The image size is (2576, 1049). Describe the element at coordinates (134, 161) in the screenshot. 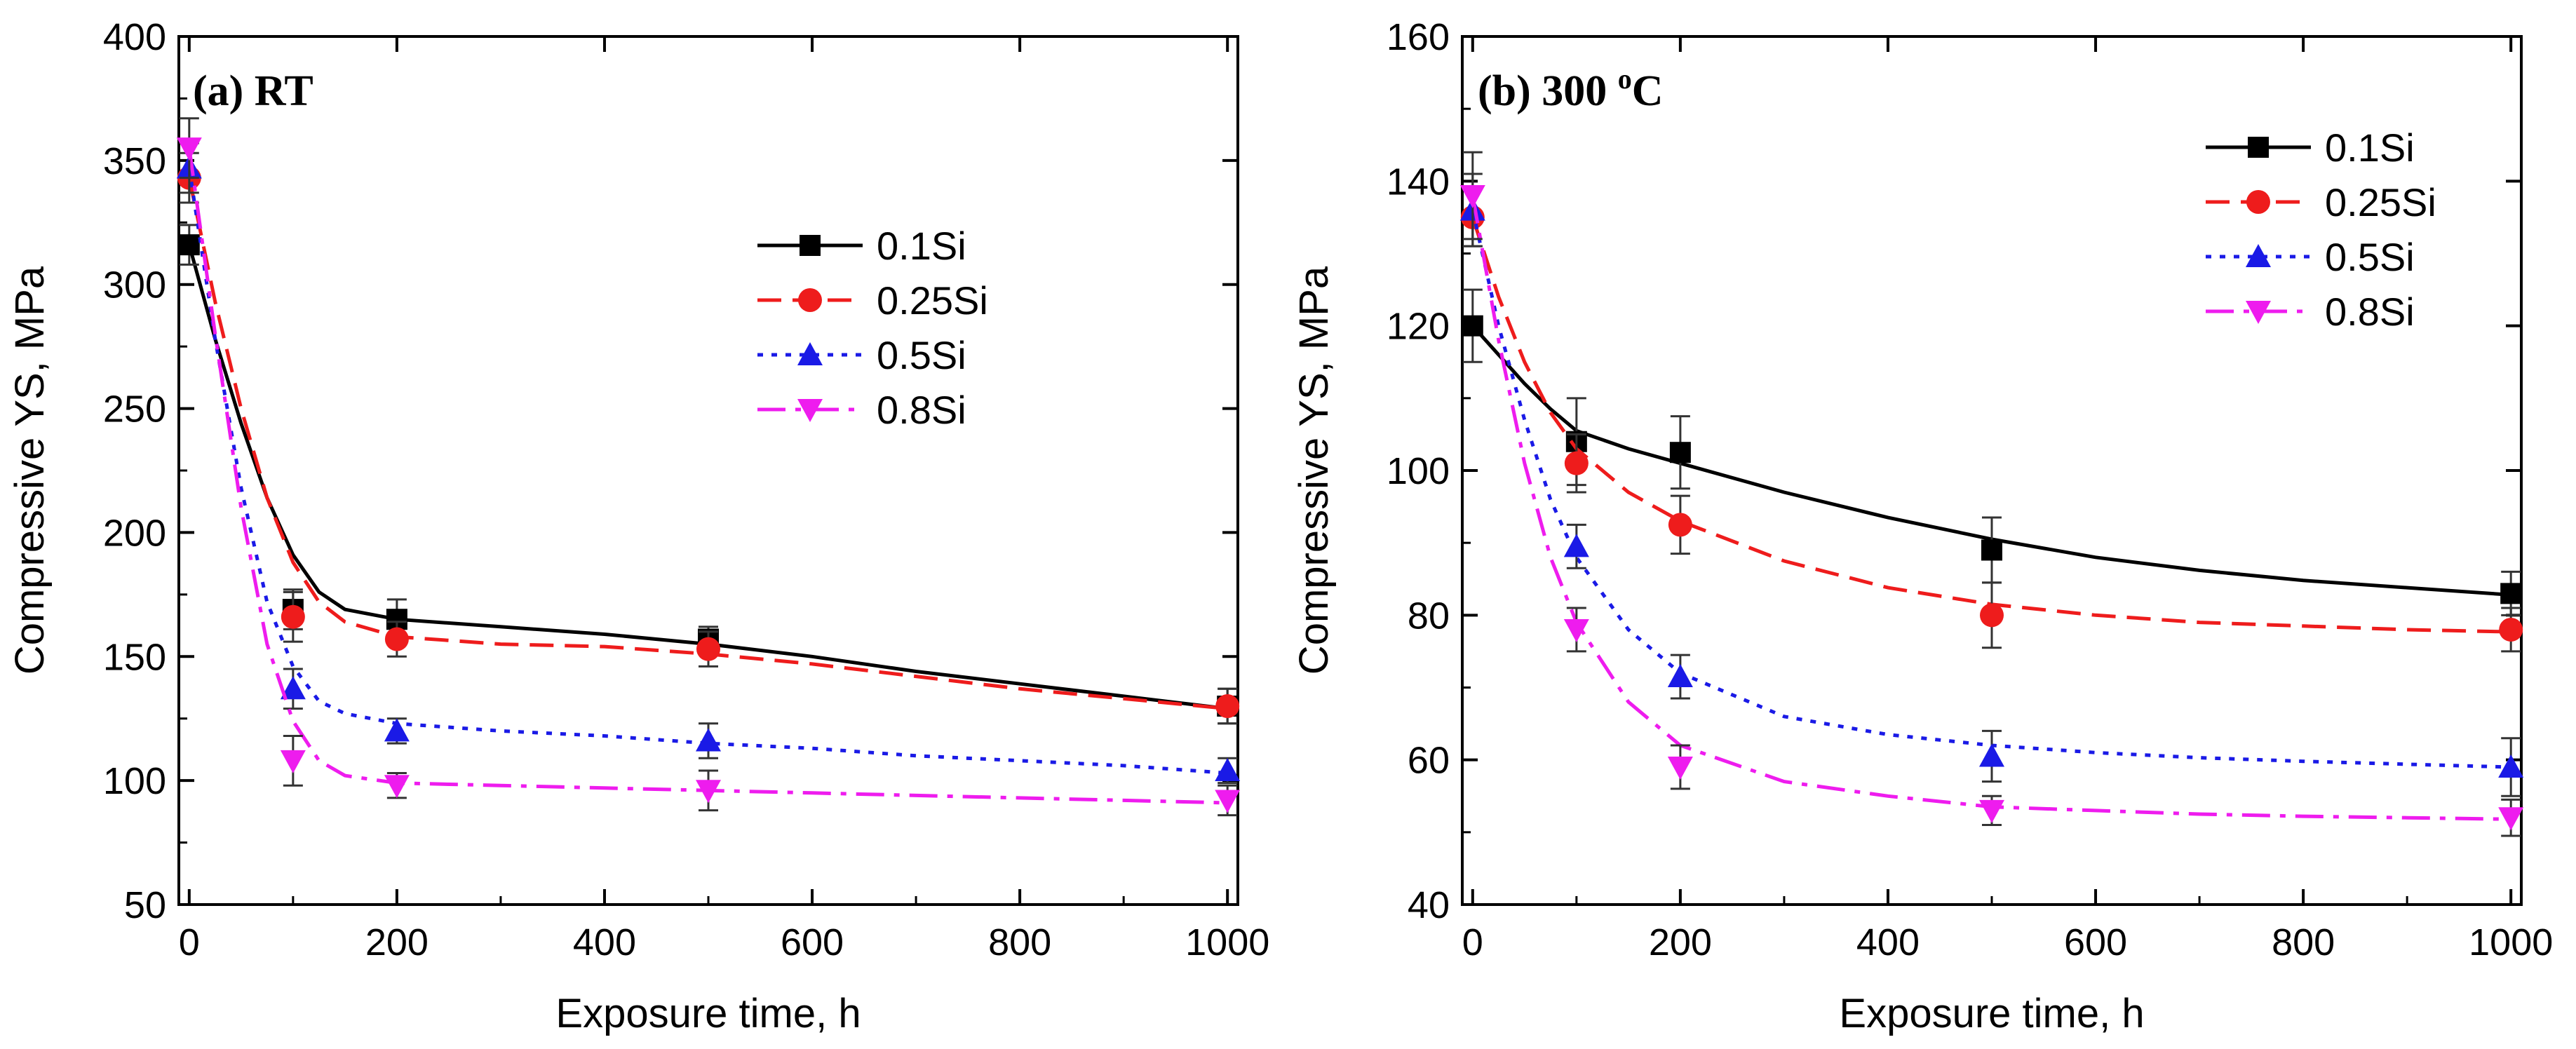

I see `y-tick-label: 350` at that location.